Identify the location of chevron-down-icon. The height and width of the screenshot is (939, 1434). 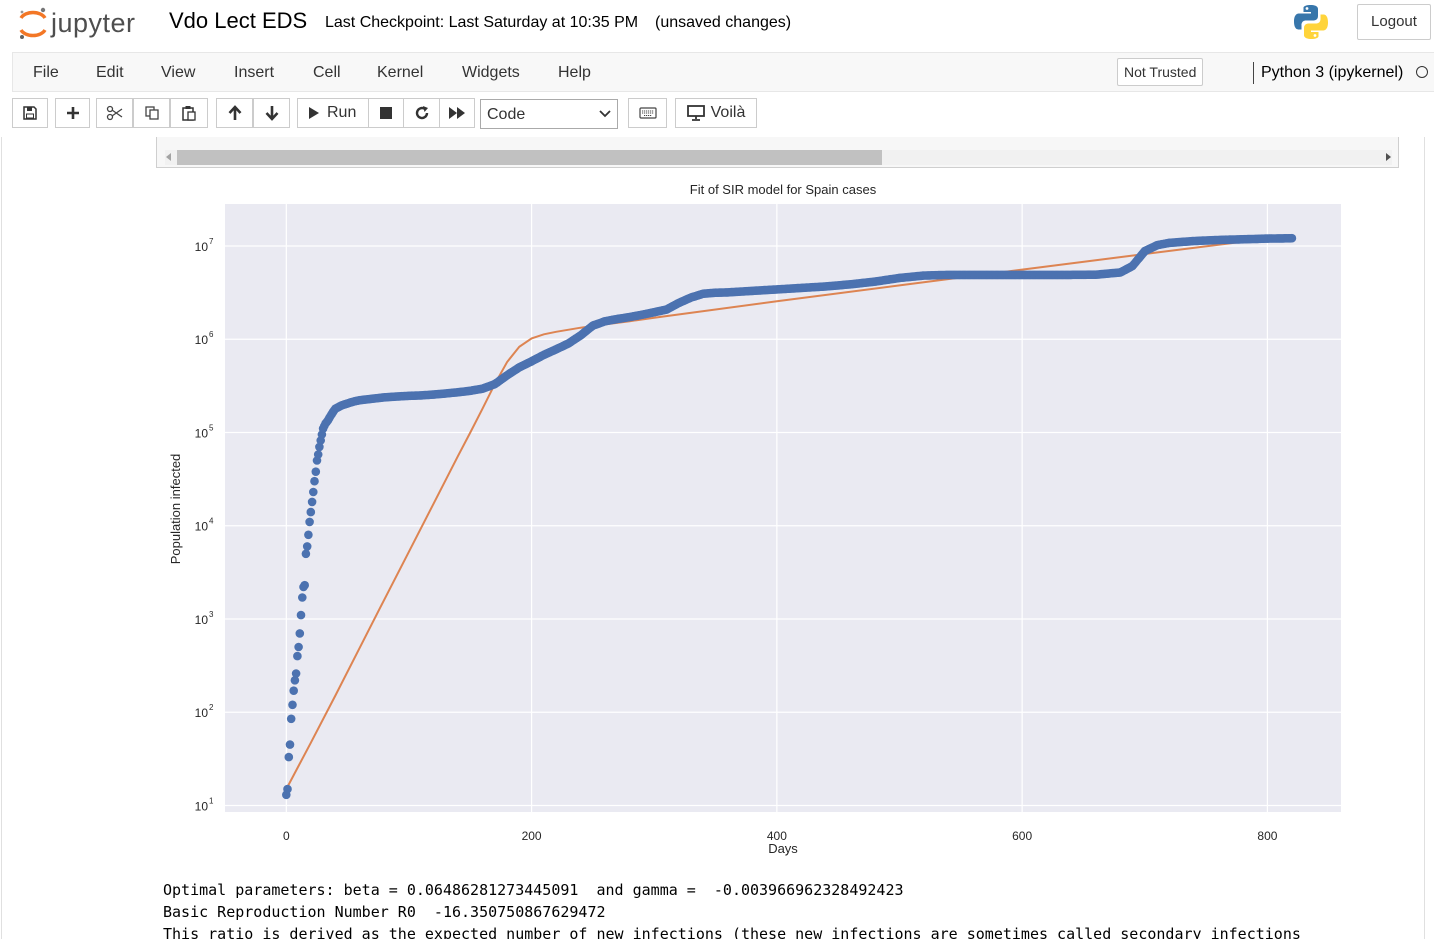
(605, 114).